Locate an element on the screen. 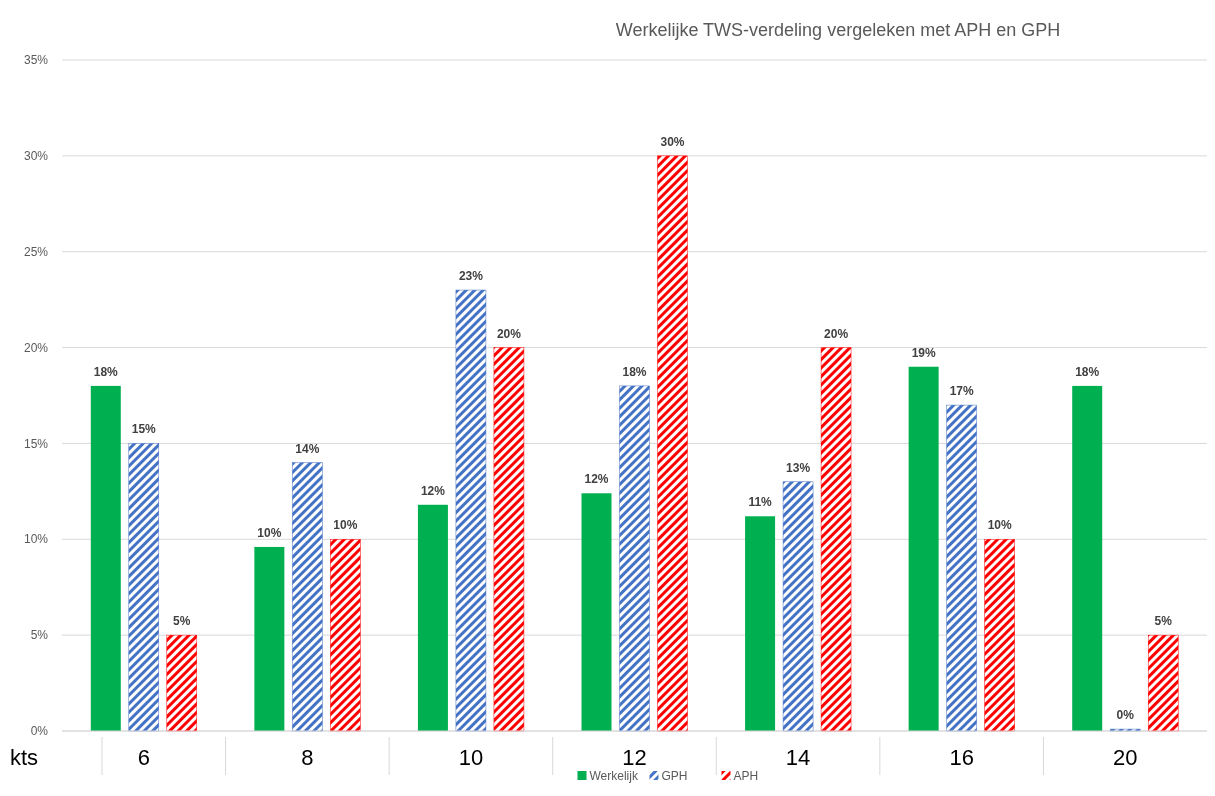  y-tick-label: 25% is located at coordinates (36, 251).